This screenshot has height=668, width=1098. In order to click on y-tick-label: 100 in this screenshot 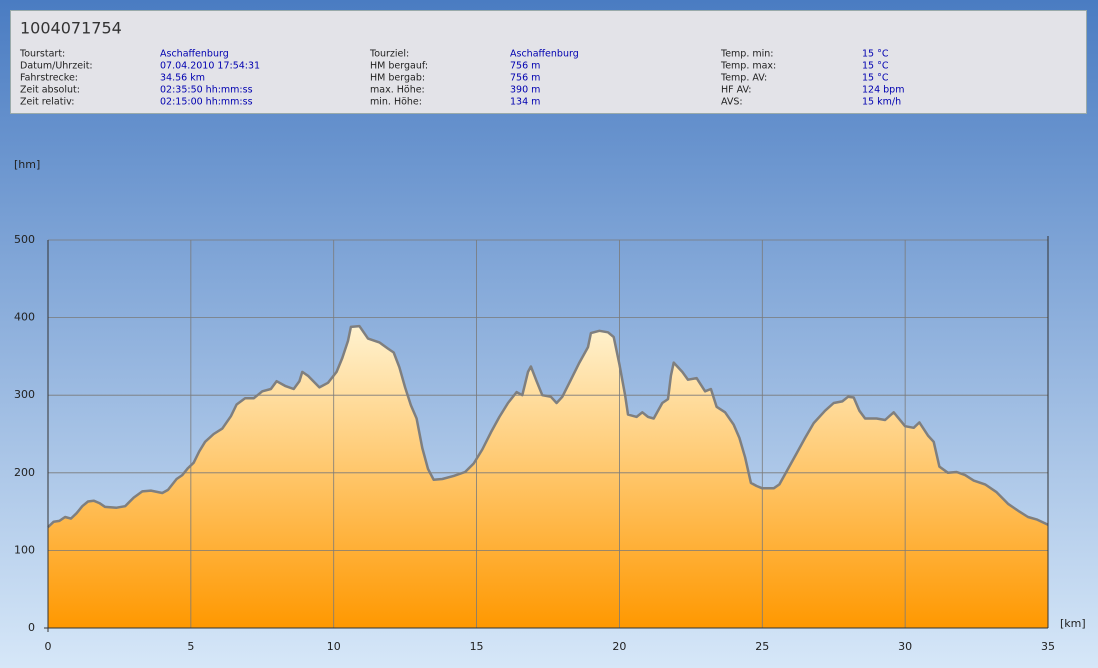, I will do `click(24, 549)`.